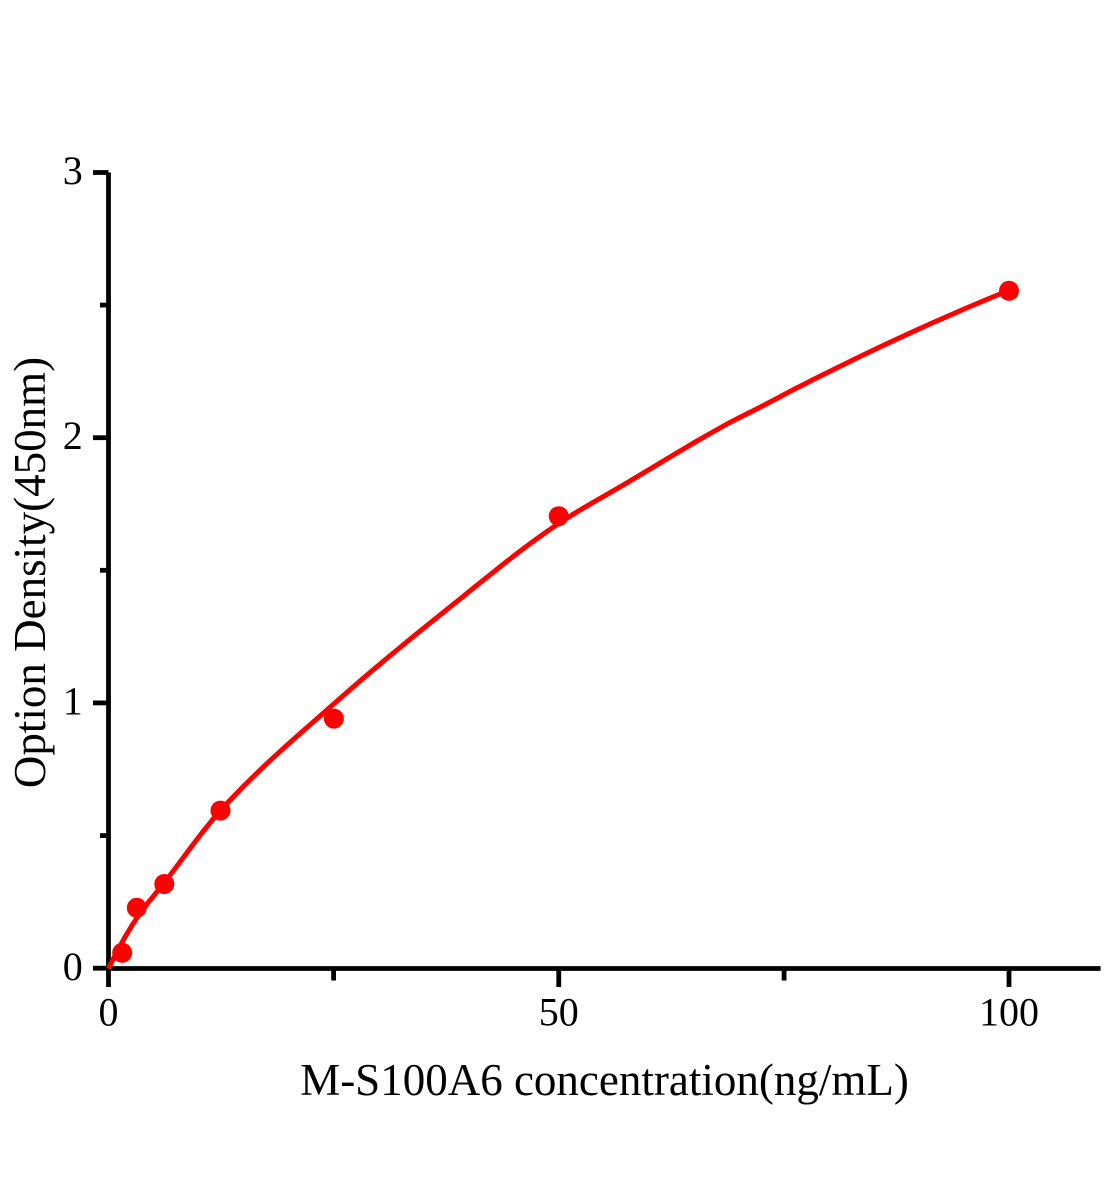 This screenshot has height=1200, width=1104. Describe the element at coordinates (73, 700) in the screenshot. I see `svg-text: 1` at that location.